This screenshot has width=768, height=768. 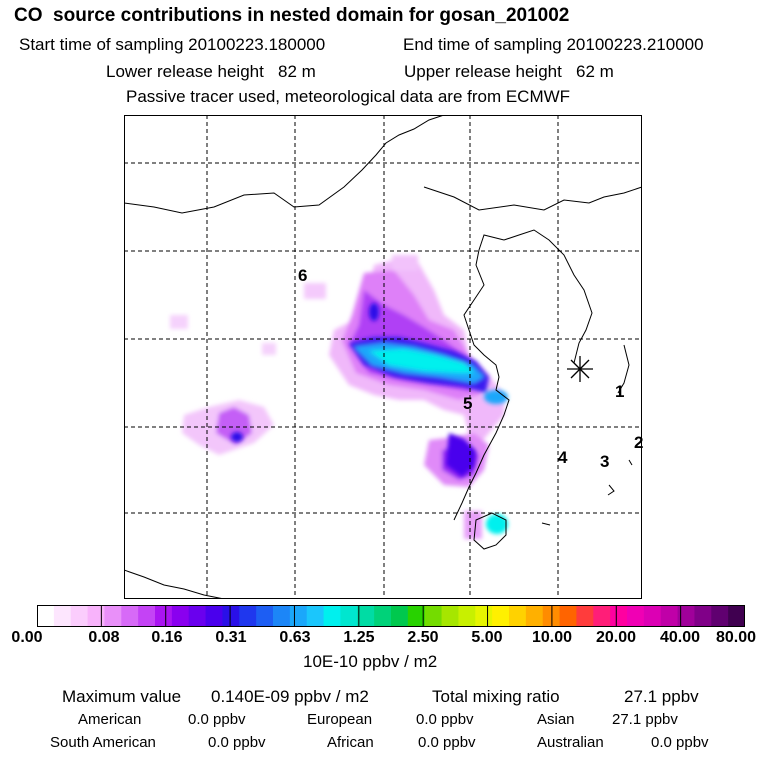 What do you see at coordinates (639, 442) in the screenshot?
I see `region-label-2: 2` at bounding box center [639, 442].